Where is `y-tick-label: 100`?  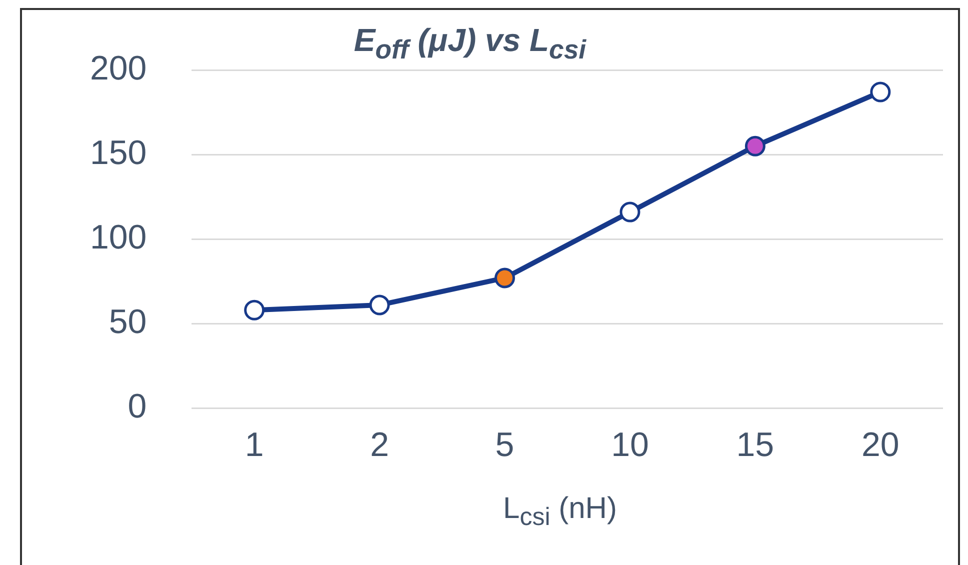
y-tick-label: 100 is located at coordinates (118, 237).